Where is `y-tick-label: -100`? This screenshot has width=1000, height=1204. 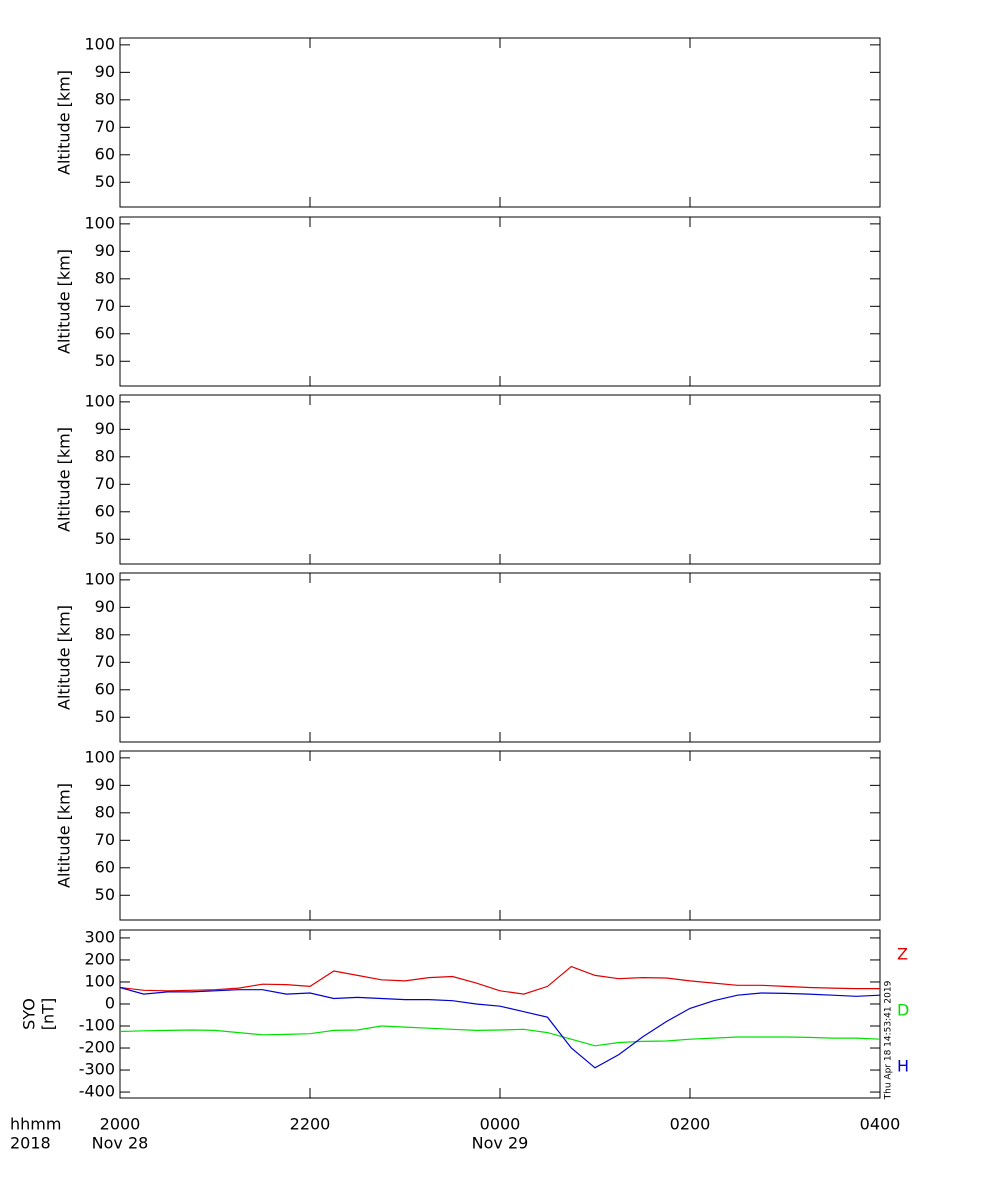 y-tick-label: -100 is located at coordinates (97, 1025).